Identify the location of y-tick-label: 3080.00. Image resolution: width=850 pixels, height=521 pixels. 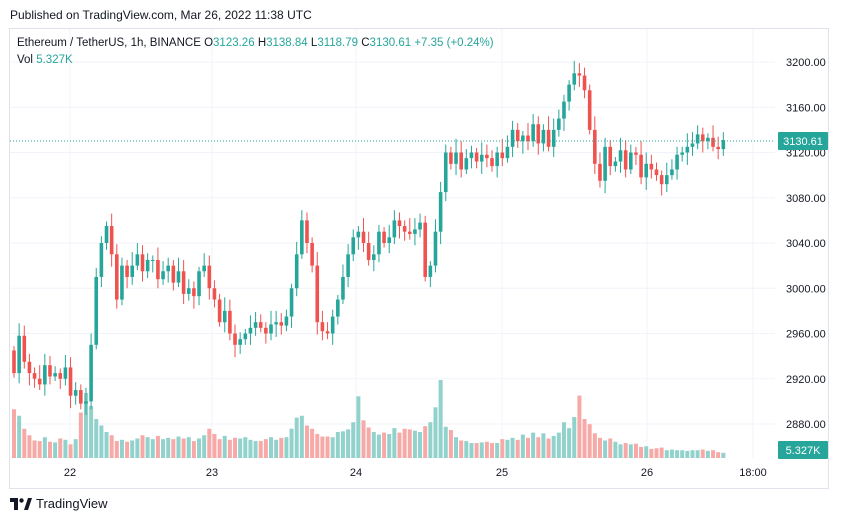
(806, 199).